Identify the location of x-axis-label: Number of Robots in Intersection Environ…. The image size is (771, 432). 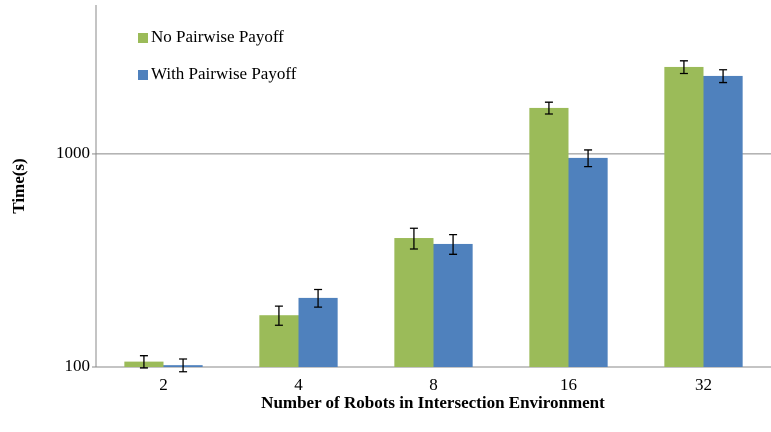
(433, 402).